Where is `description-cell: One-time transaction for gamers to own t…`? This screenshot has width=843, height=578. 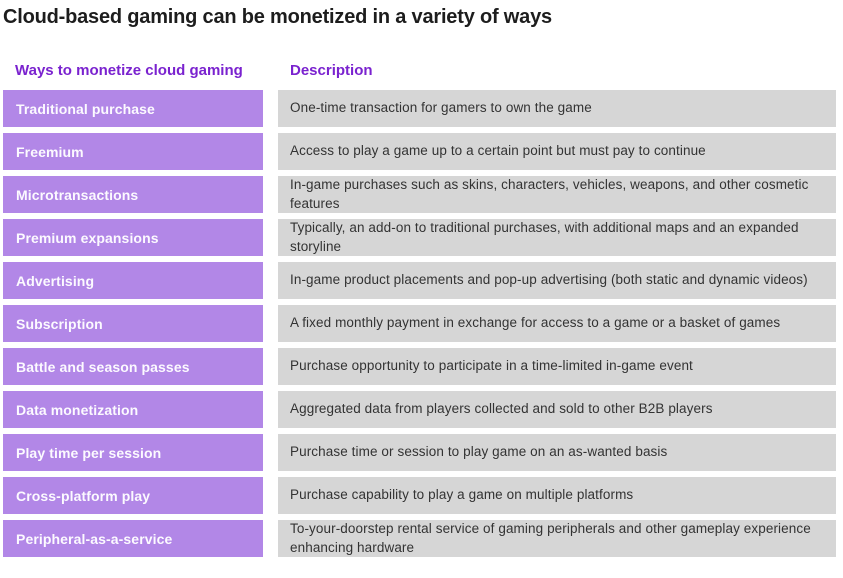
description-cell: One-time transaction for gamers to own t… is located at coordinates (557, 108).